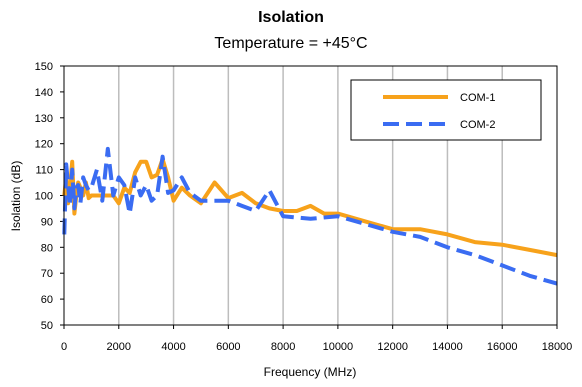 Image resolution: width=582 pixels, height=387 pixels. Describe the element at coordinates (64, 347) in the screenshot. I see `x-tick-label: 0` at that location.